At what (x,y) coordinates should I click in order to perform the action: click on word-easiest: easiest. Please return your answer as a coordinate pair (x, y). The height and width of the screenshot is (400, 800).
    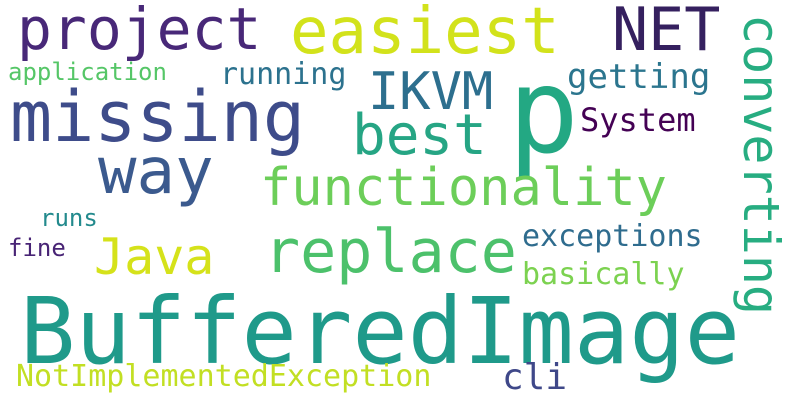
    Looking at the image, I should click on (425, 34).